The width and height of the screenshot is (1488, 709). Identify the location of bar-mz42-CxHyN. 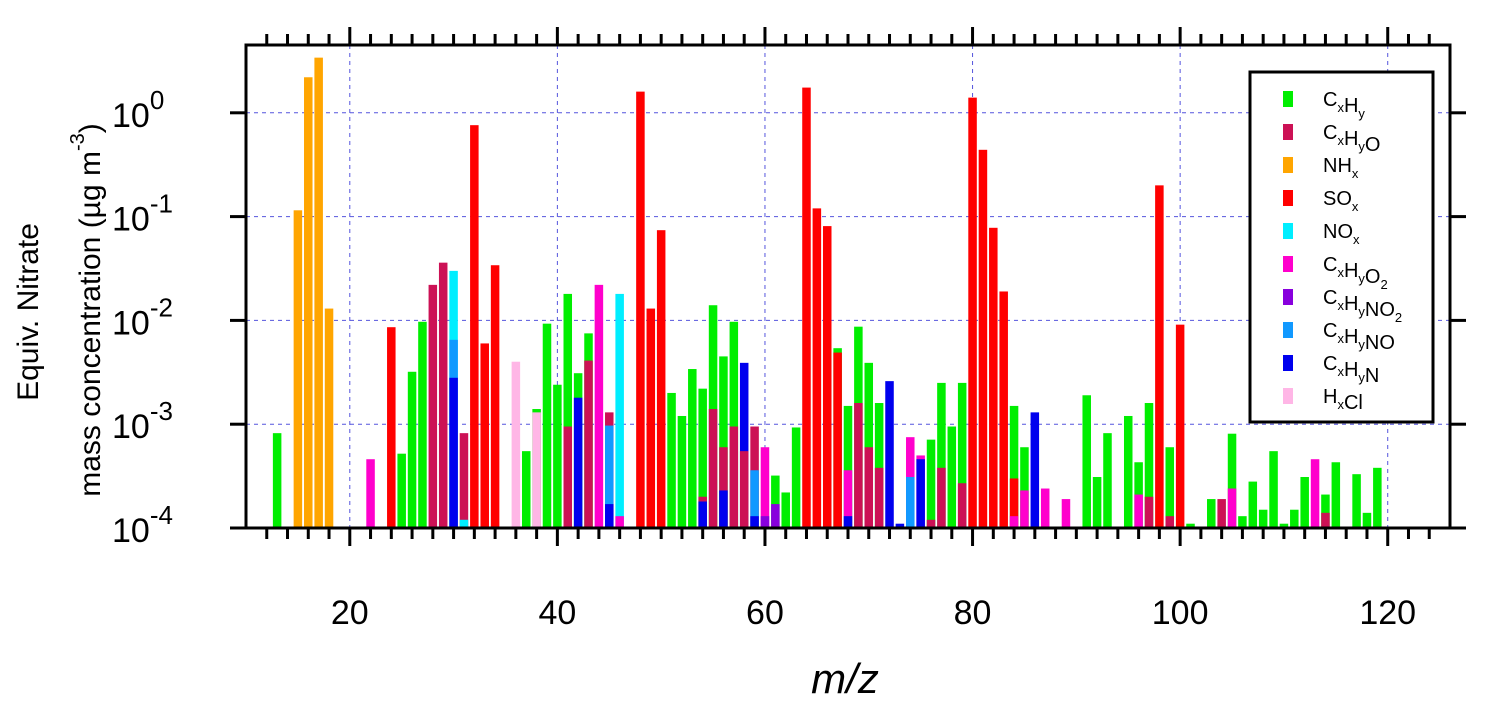
(578, 462).